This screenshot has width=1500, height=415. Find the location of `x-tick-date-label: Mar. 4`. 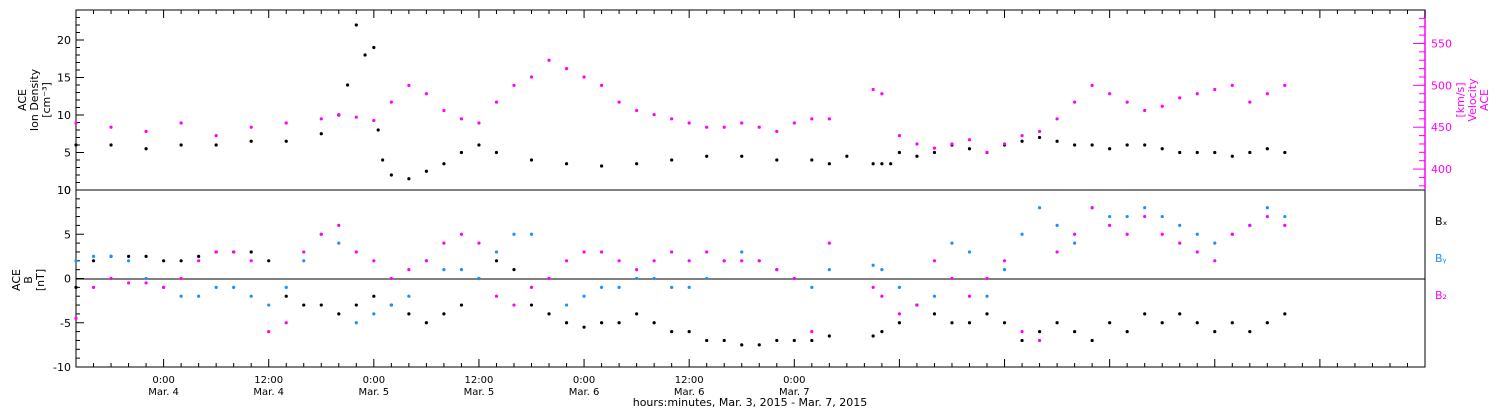

x-tick-date-label: Mar. 4 is located at coordinates (163, 392).